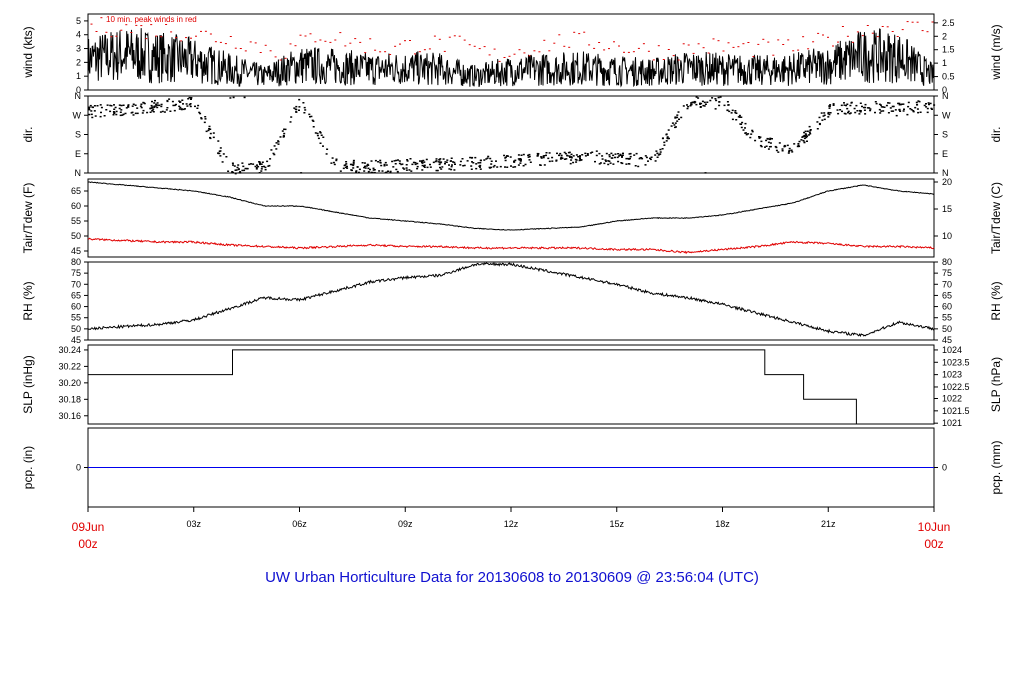 Image resolution: width=1024 pixels, height=700 pixels. I want to click on wind-tick-label-left: 5, so click(78, 21).